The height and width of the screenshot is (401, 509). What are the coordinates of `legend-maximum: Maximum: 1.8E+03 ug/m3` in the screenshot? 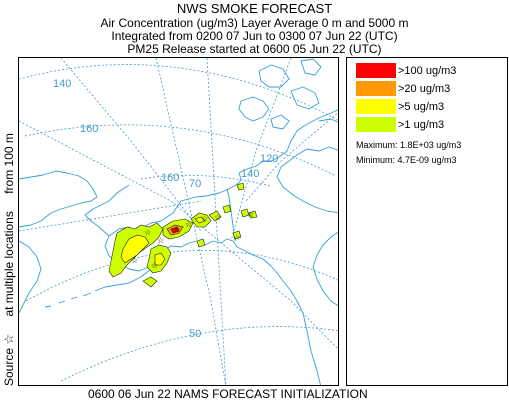 It's located at (409, 145).